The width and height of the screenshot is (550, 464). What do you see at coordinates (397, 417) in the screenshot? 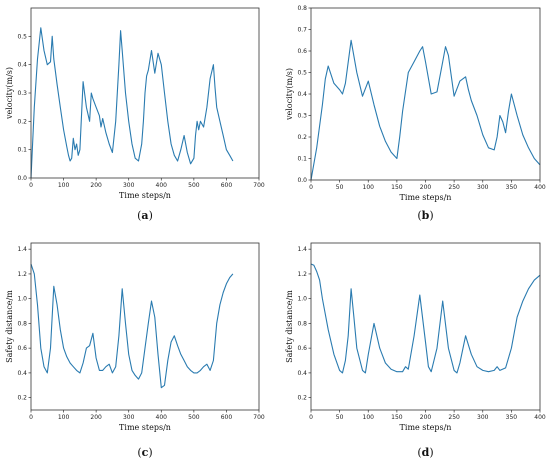
I see `x-tick-label-d: 150` at bounding box center [397, 417].